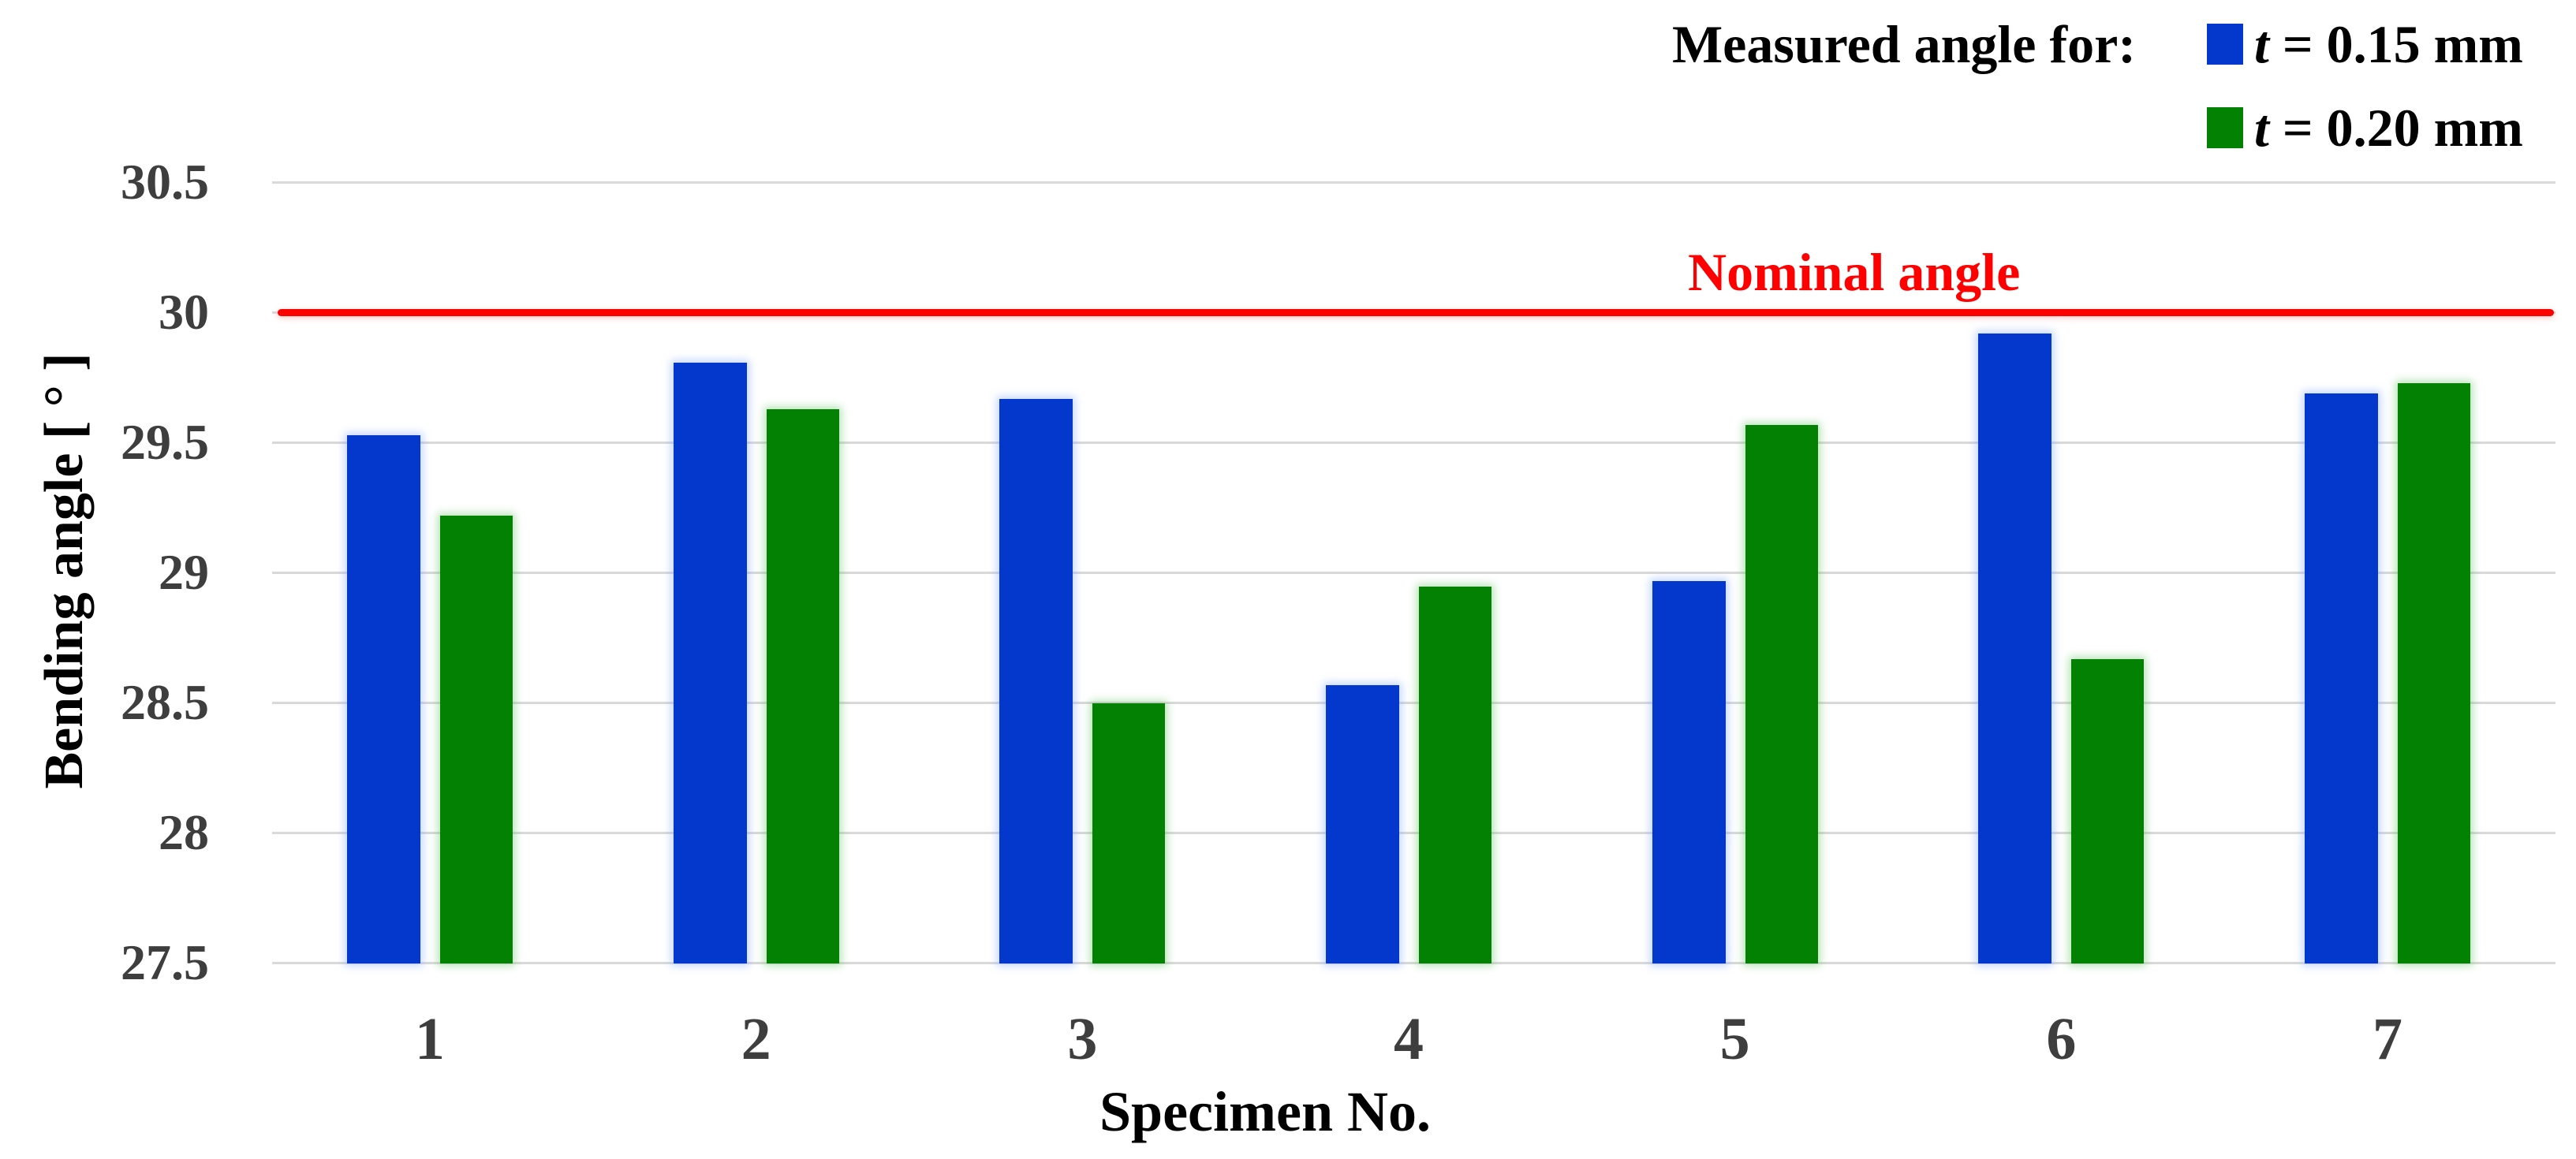  What do you see at coordinates (1781, 694) in the screenshot?
I see `bar-specimen5-series2` at bounding box center [1781, 694].